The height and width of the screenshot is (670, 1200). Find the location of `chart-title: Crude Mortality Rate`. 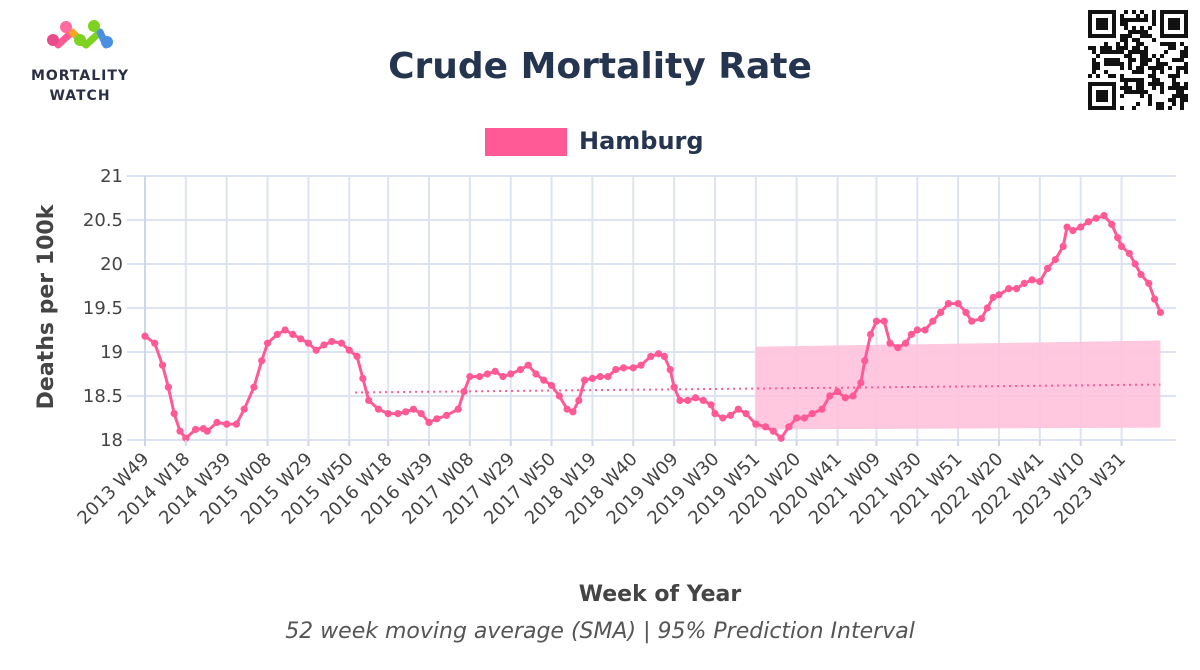

chart-title: Crude Mortality Rate is located at coordinates (600, 66).